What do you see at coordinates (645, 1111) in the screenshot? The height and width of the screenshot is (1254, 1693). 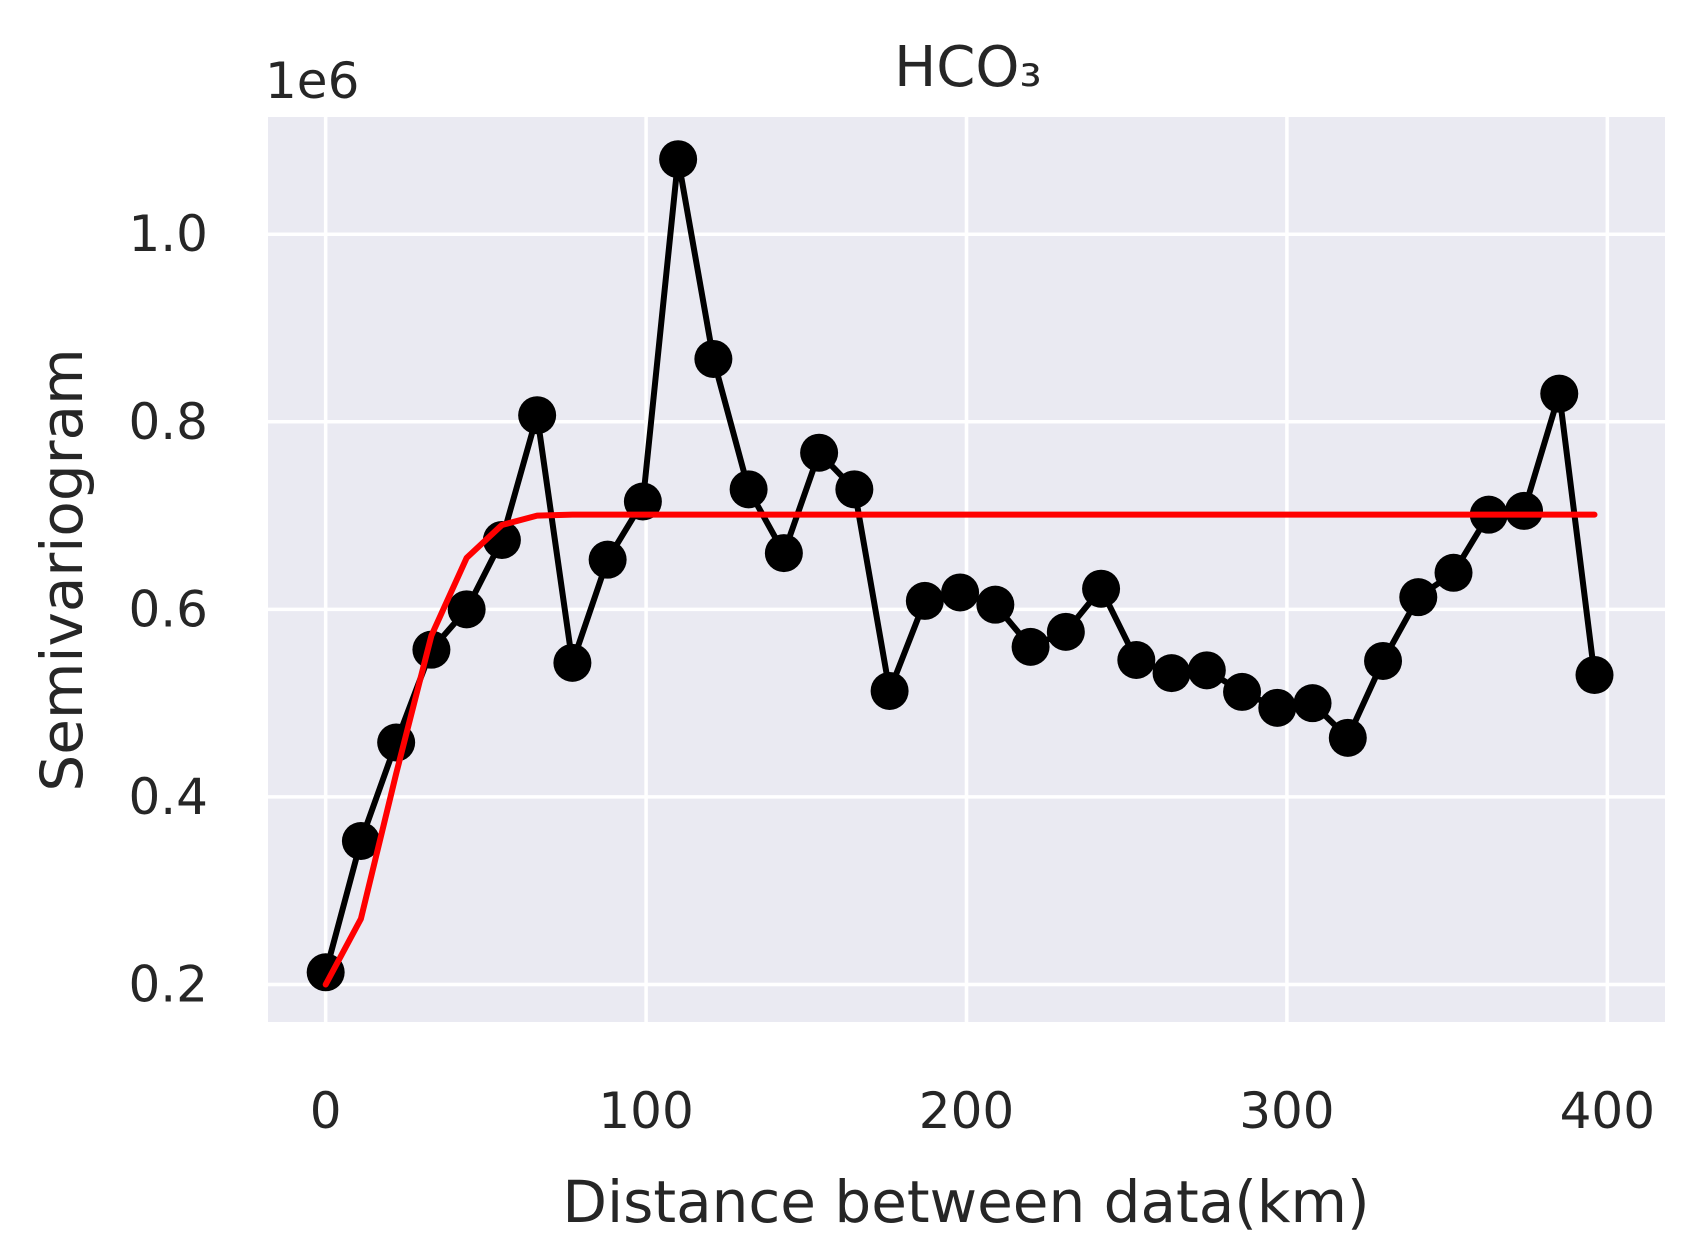 I see `x-tick-label: 100` at bounding box center [645, 1111].